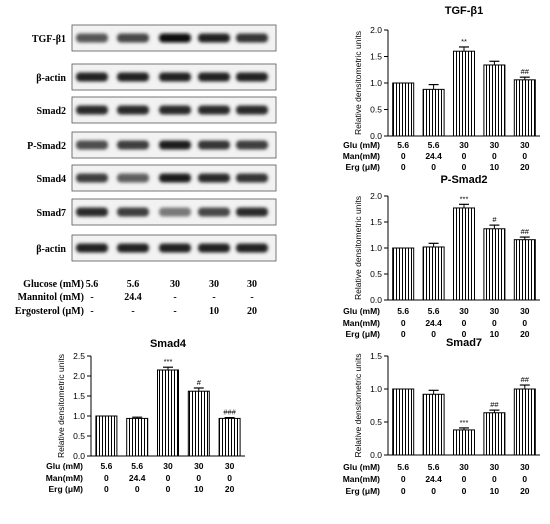  I want to click on condition-label: Erg (μM), so click(363, 334).